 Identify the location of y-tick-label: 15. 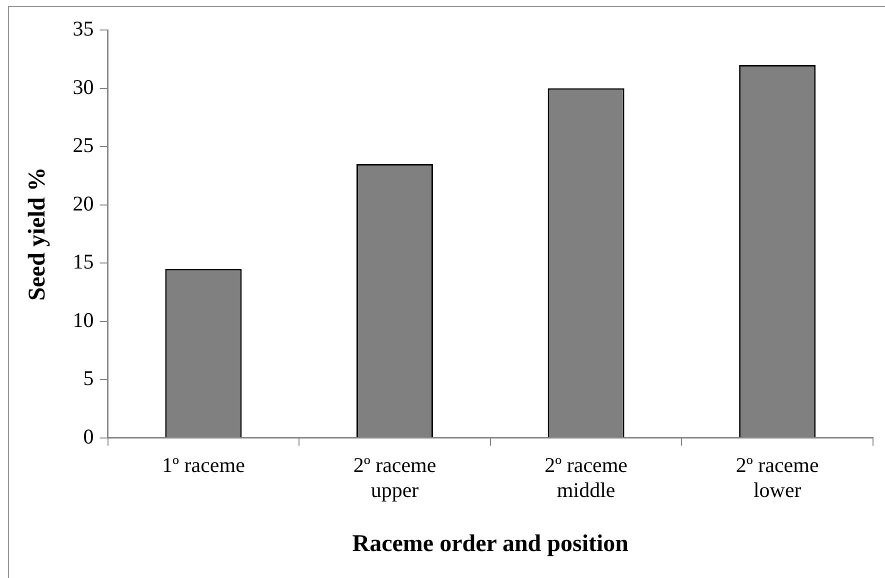
(83, 262).